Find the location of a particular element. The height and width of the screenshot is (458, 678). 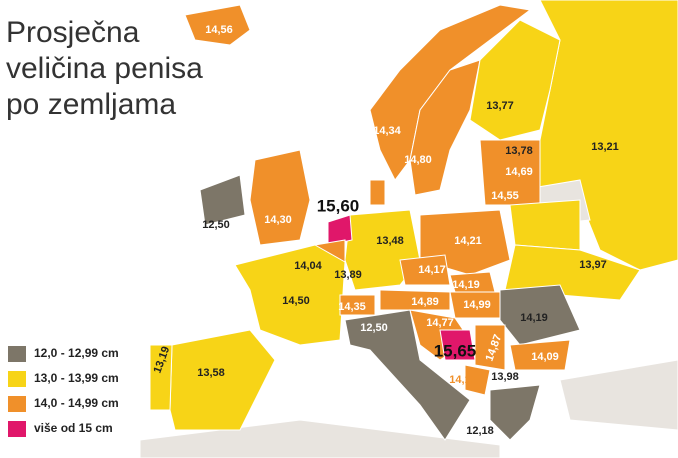

title: Prosječna is located at coordinates (73, 32).